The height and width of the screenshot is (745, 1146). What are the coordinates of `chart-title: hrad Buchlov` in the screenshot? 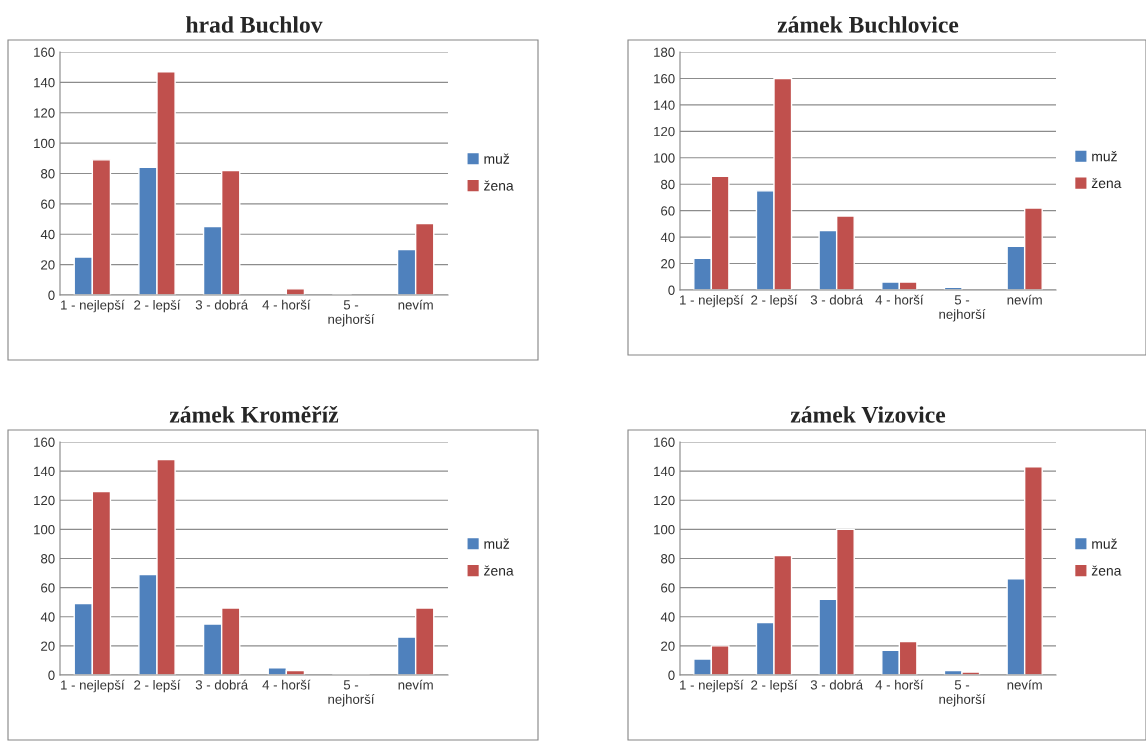 It's located at (254, 24).